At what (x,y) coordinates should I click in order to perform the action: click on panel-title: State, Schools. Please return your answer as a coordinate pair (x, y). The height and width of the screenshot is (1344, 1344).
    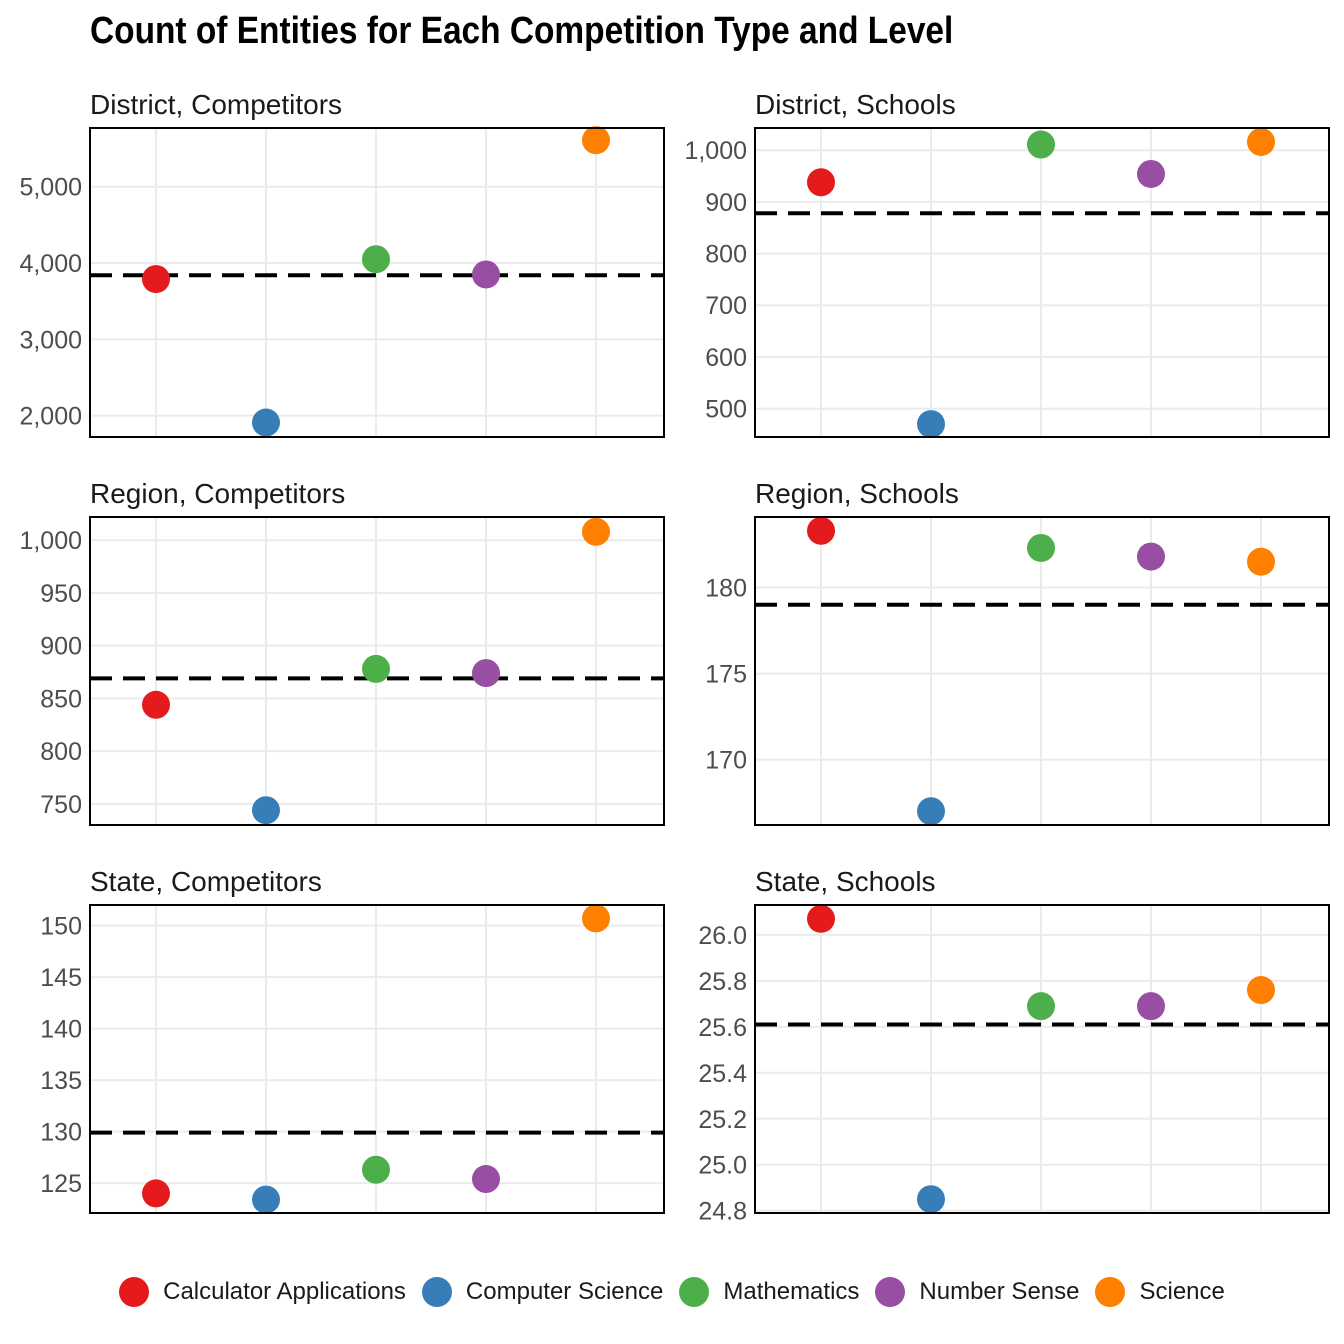
    Looking at the image, I should click on (845, 881).